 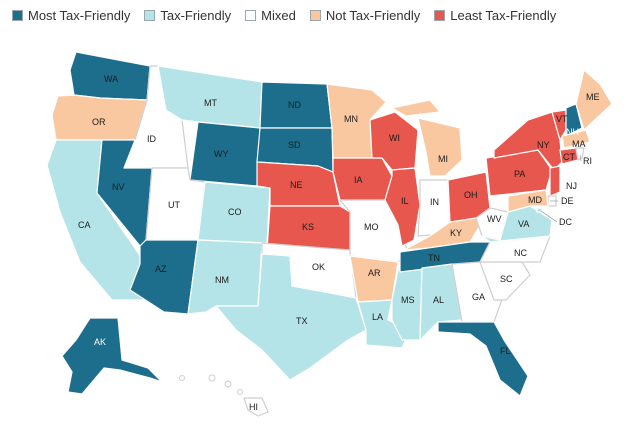 I want to click on state-label-fl: FL, so click(x=505, y=351).